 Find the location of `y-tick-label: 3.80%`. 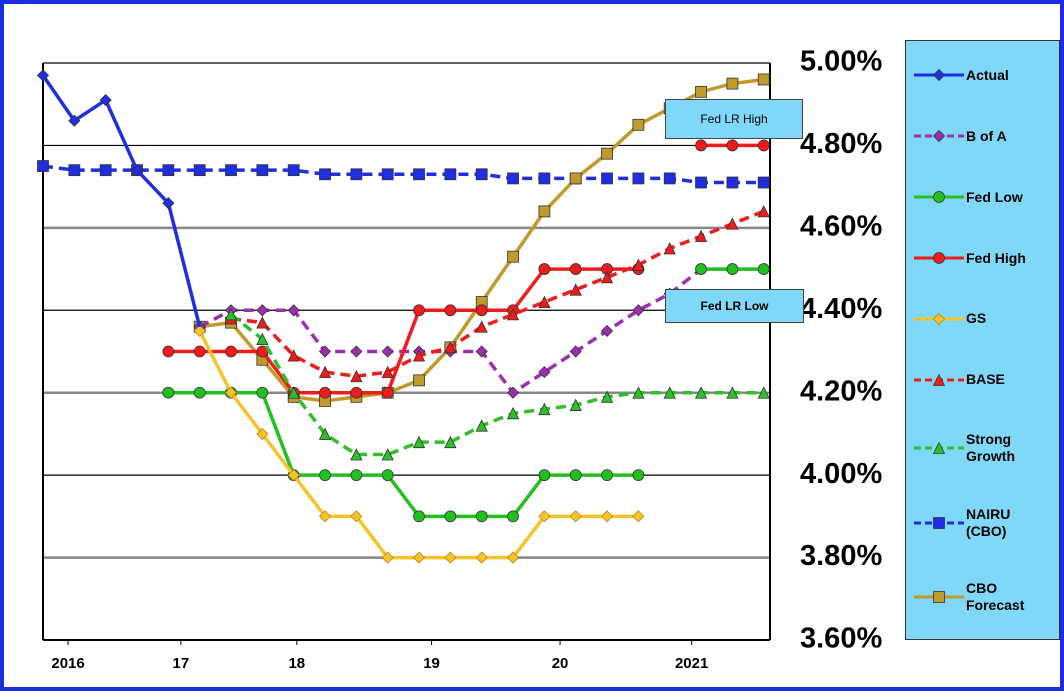

y-tick-label: 3.80% is located at coordinates (841, 556).